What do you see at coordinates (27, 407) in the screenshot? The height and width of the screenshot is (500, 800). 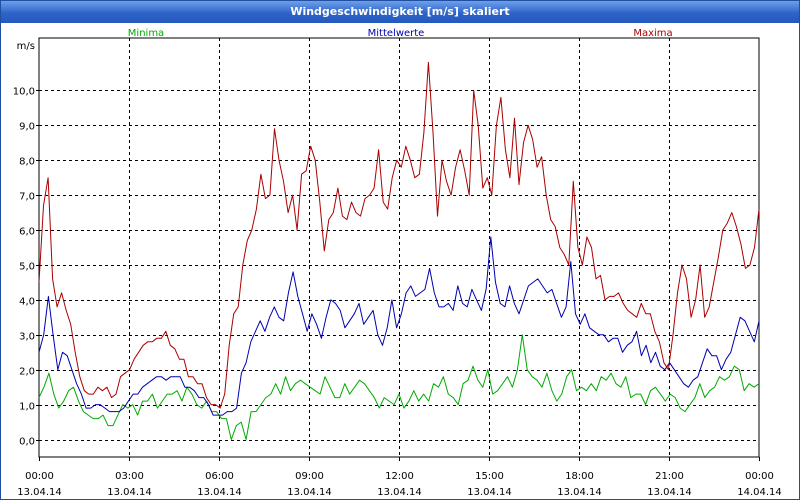 I see `y-tick-label: 1,0` at bounding box center [27, 407].